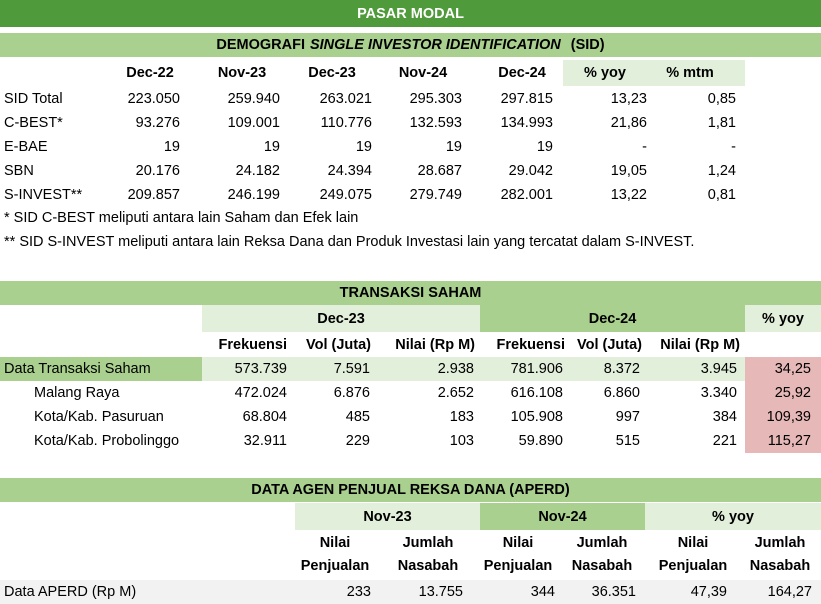  Describe the element at coordinates (33, 123) in the screenshot. I see `row-label: C-BEST*` at that location.